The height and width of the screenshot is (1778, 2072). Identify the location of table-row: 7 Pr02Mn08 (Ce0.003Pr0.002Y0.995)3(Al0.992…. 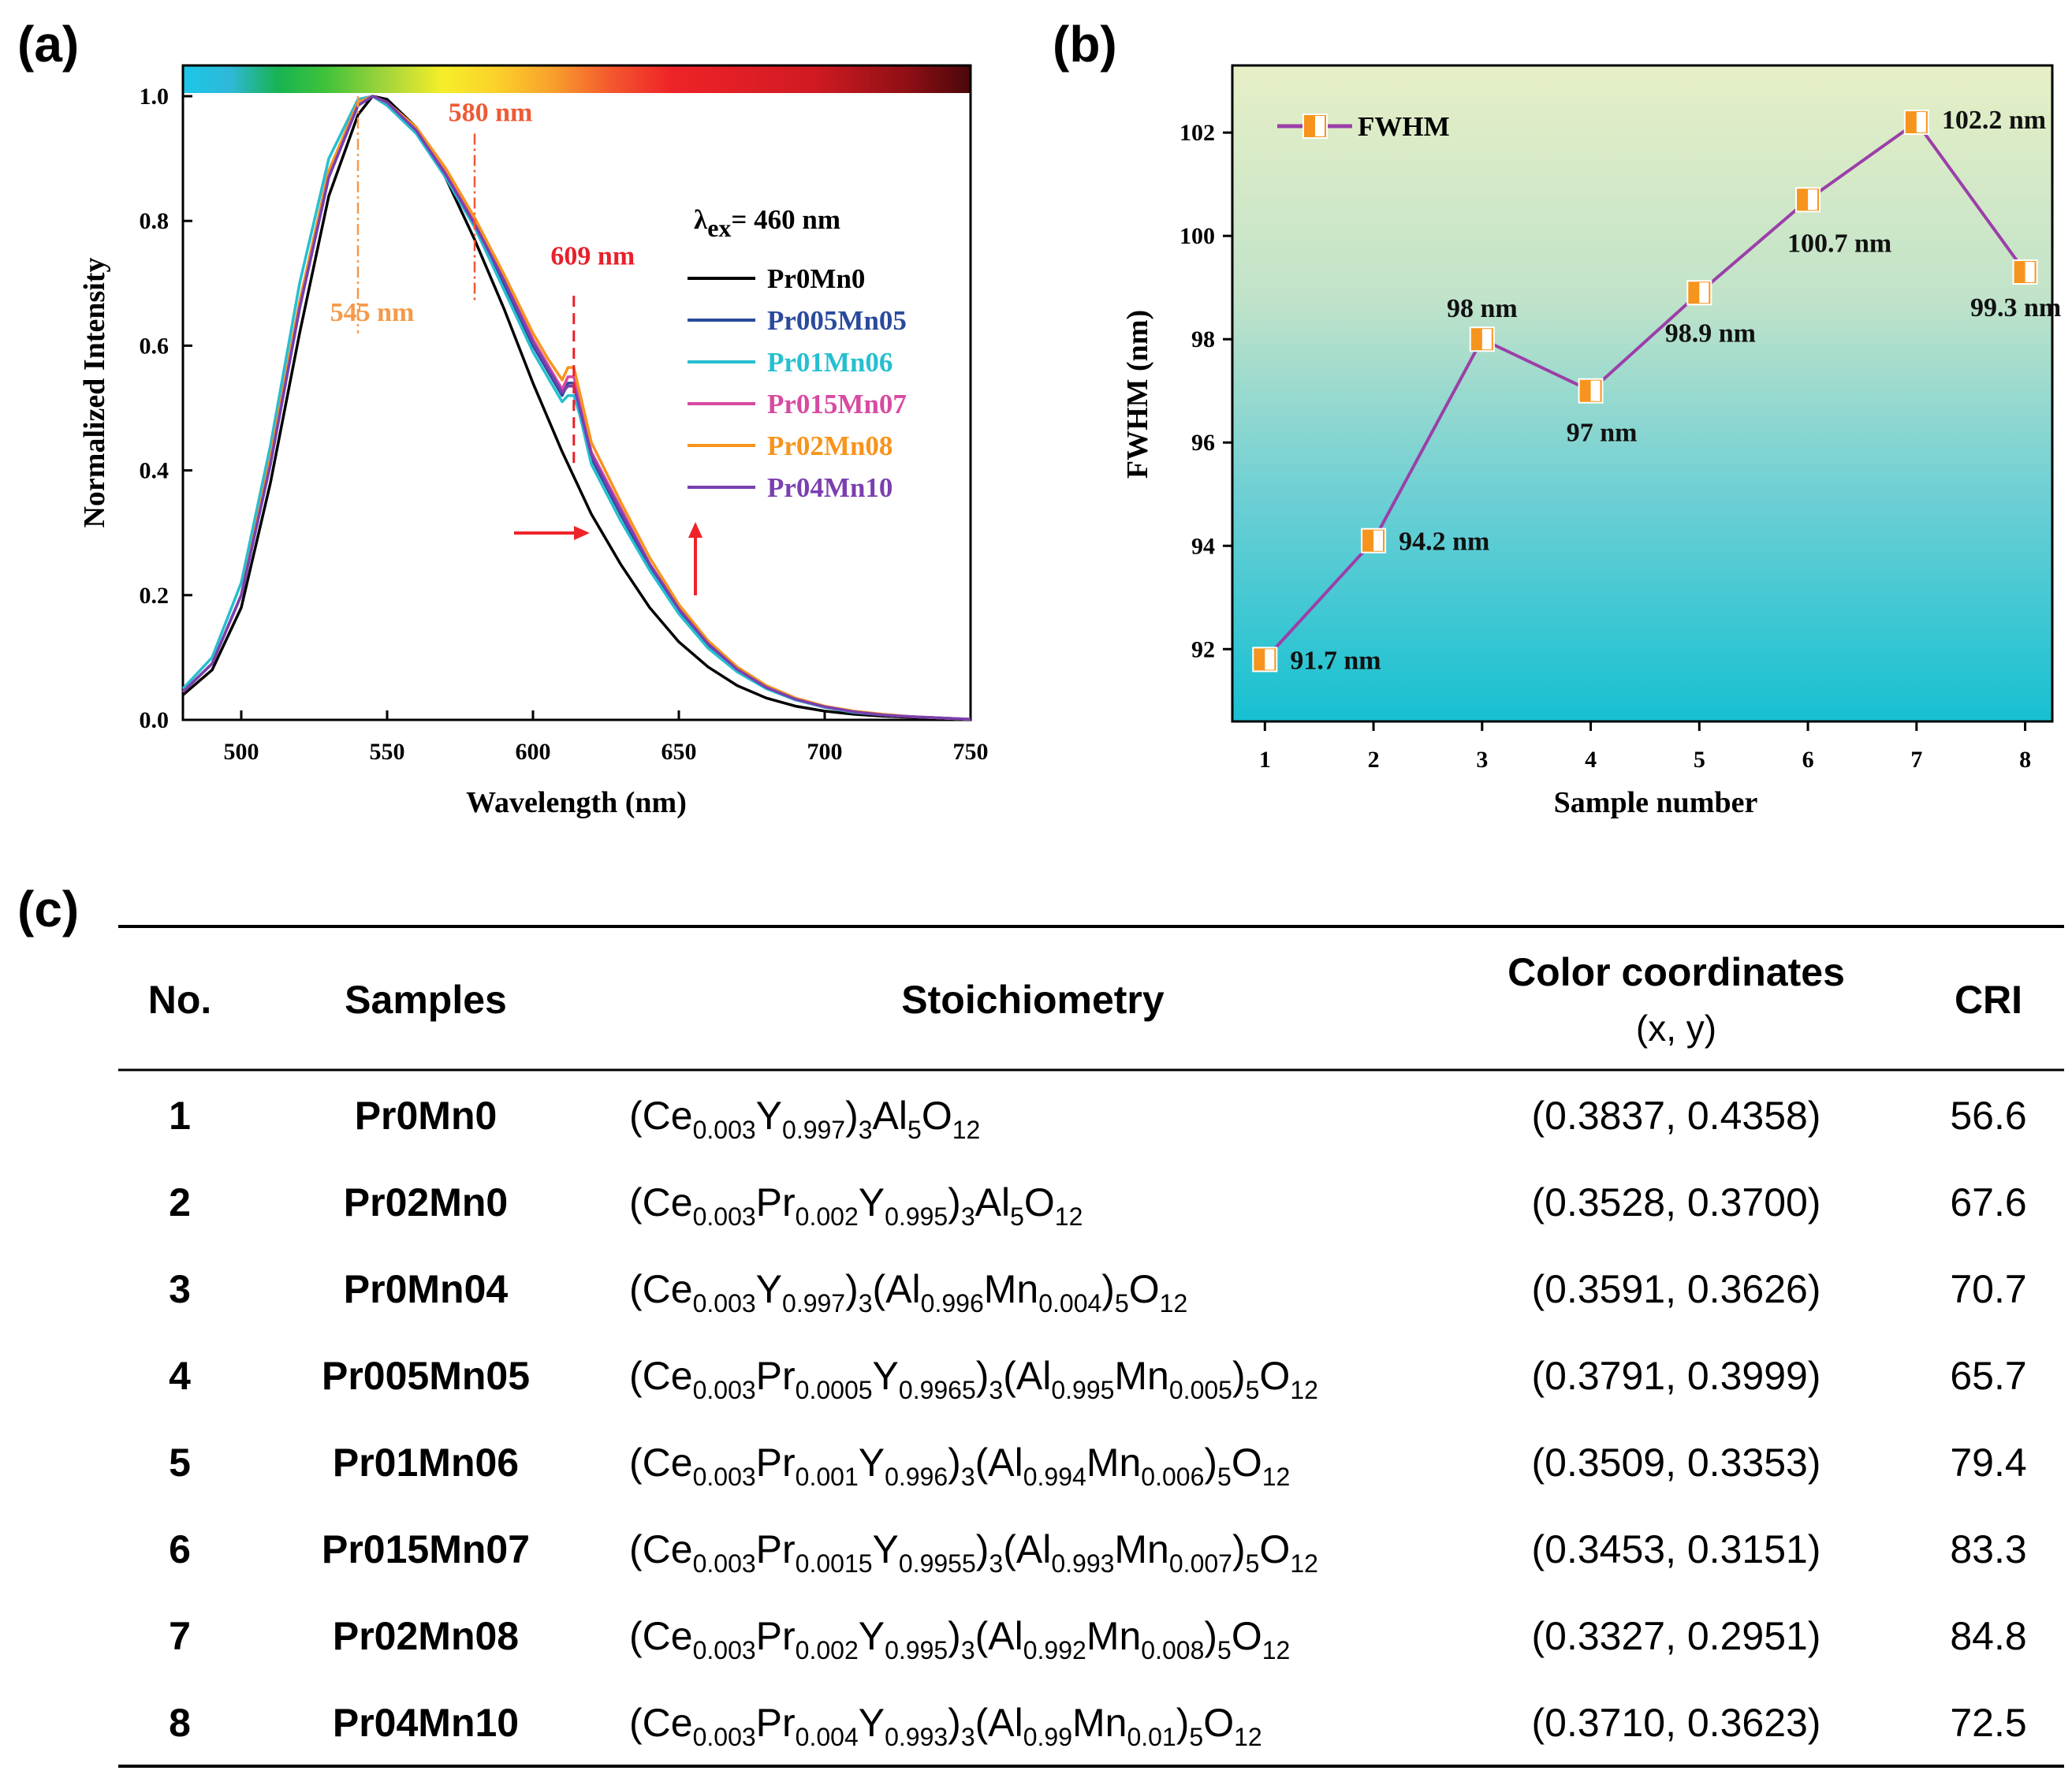
(1098, 1639).